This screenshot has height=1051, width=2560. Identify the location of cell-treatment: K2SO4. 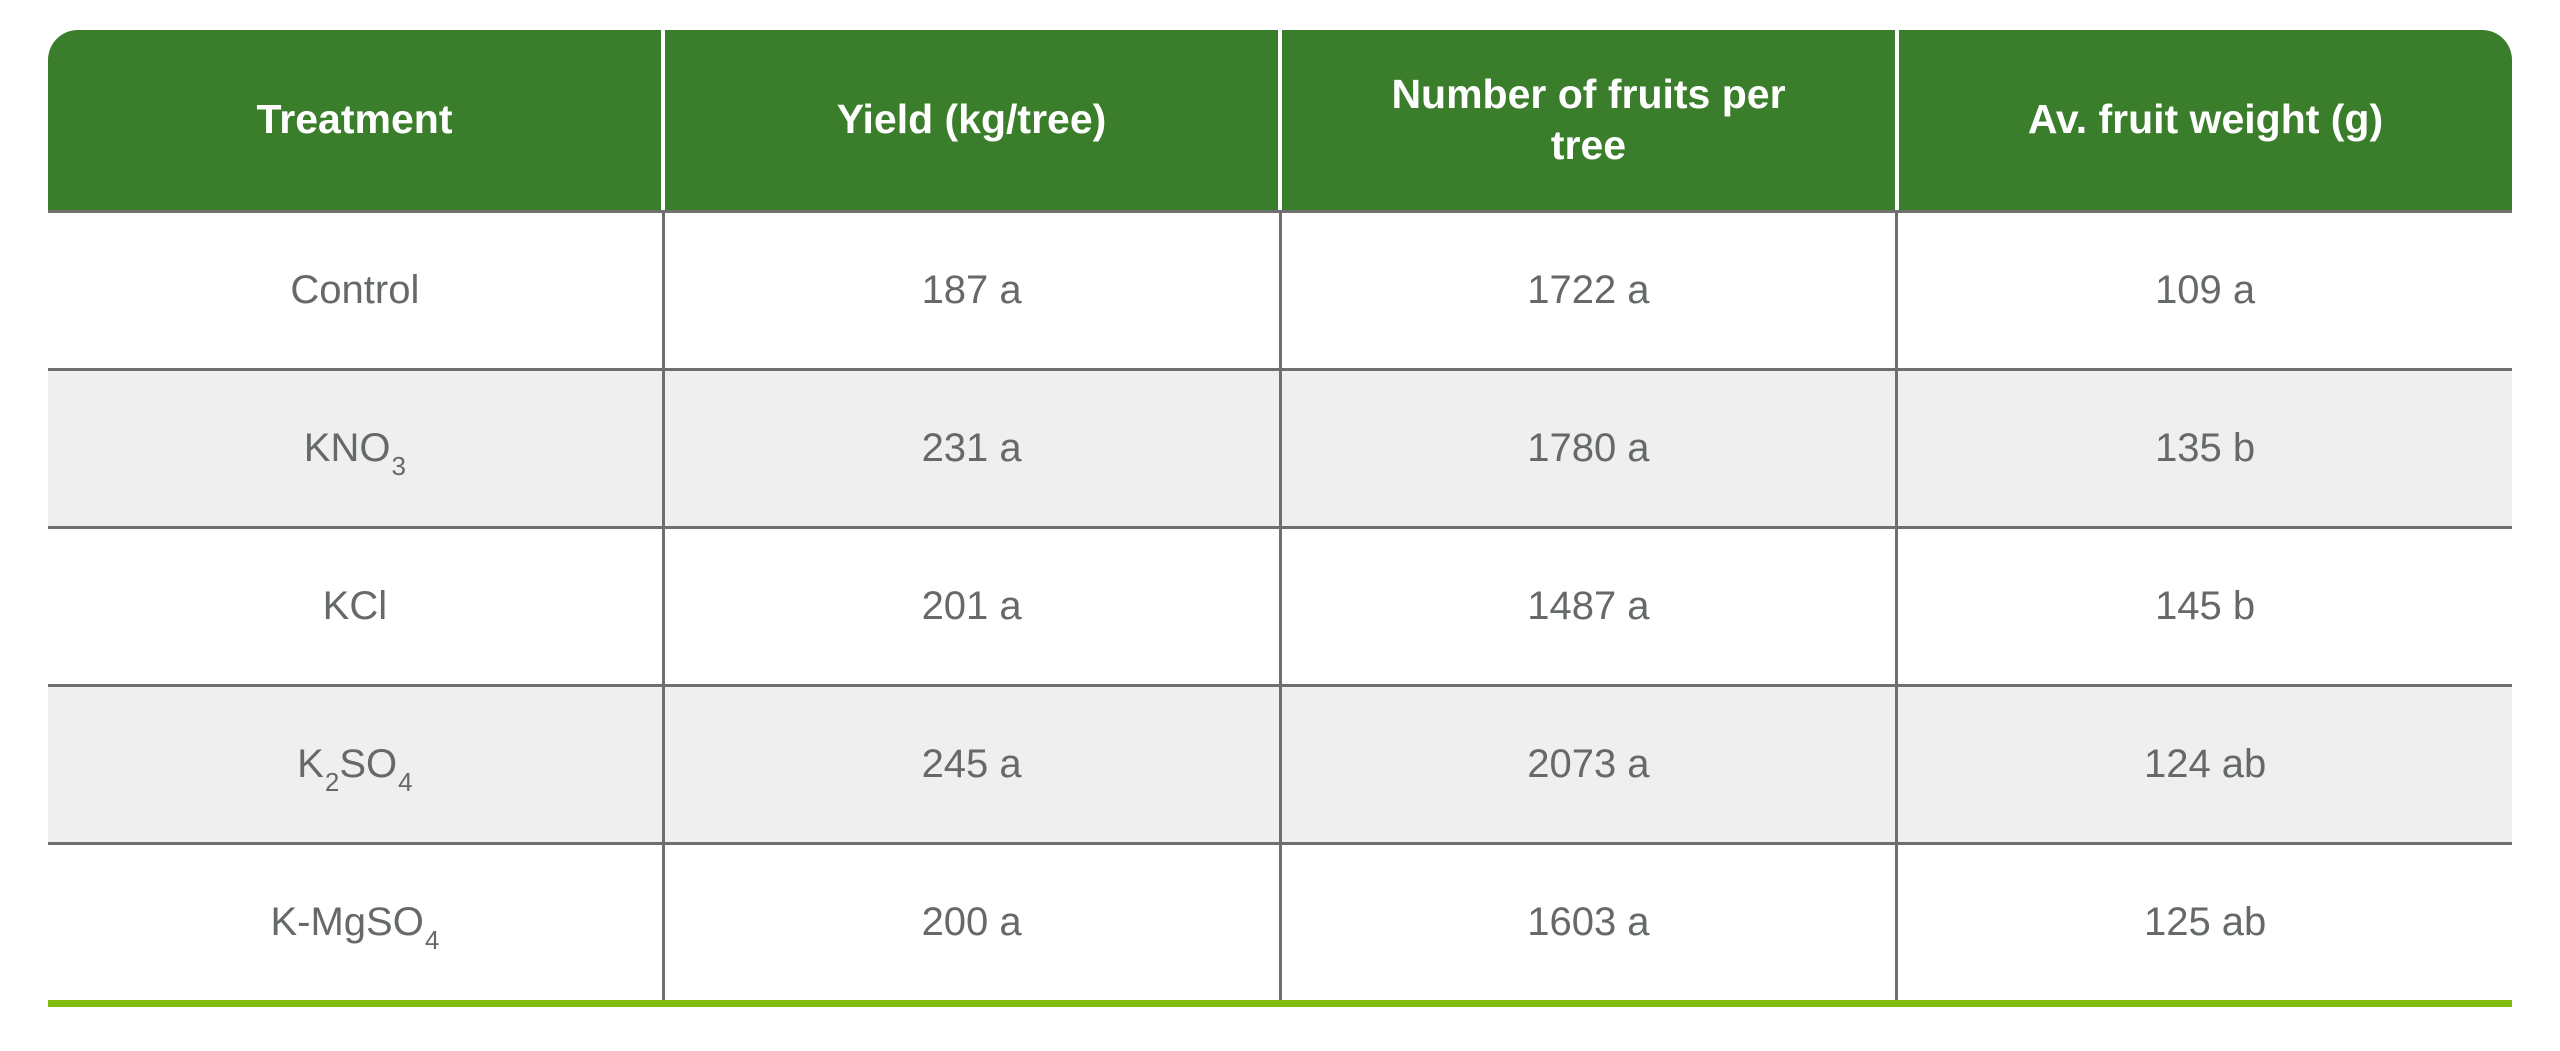
(355, 764).